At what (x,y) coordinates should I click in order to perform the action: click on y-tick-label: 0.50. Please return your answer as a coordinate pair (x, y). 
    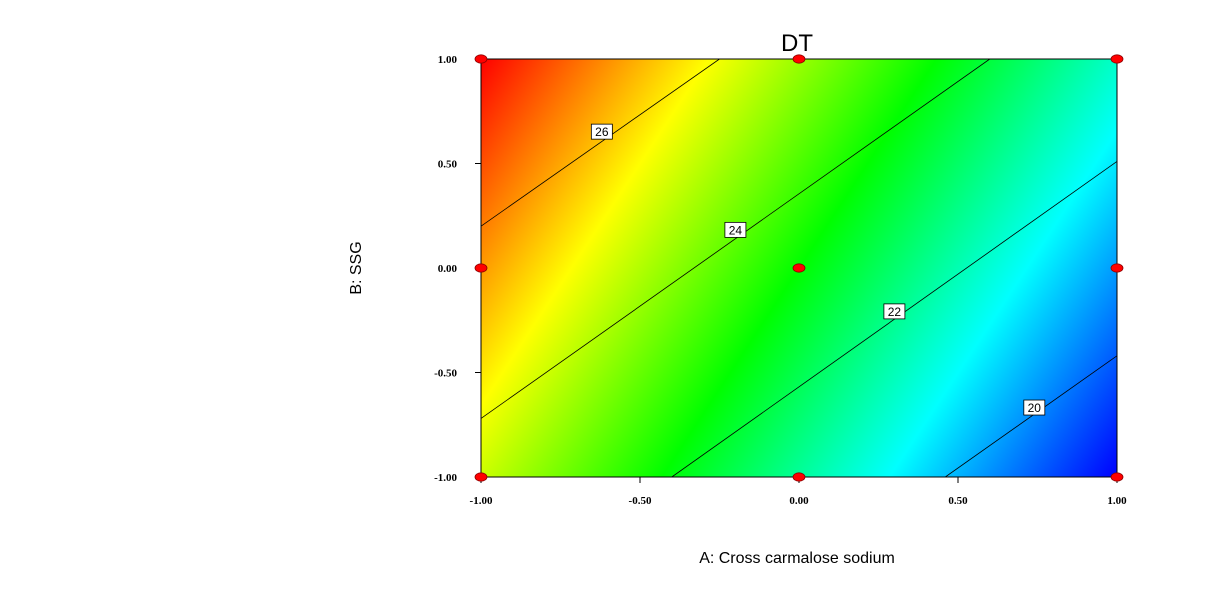
    Looking at the image, I should click on (448, 165).